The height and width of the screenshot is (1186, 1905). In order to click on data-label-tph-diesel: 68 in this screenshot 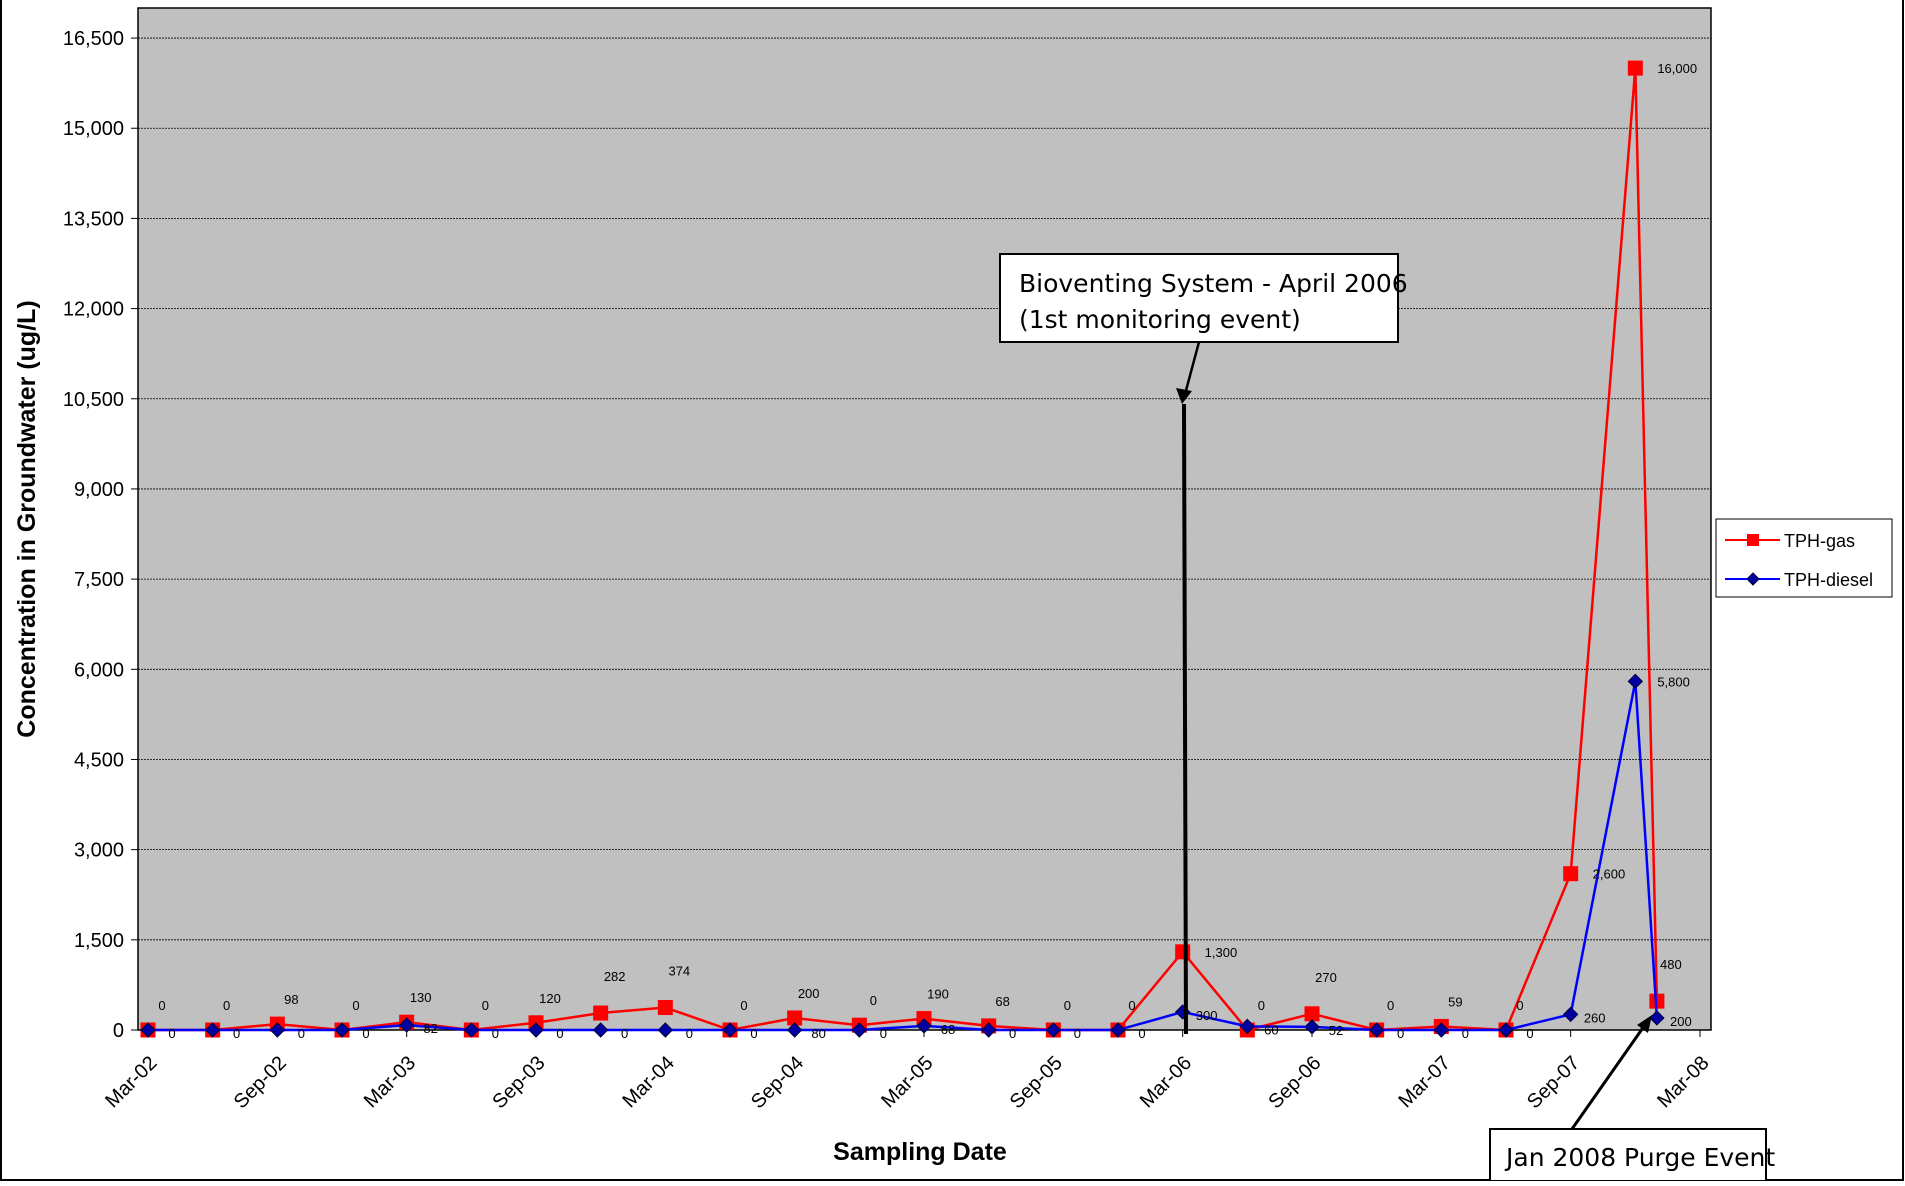, I will do `click(948, 1029)`.